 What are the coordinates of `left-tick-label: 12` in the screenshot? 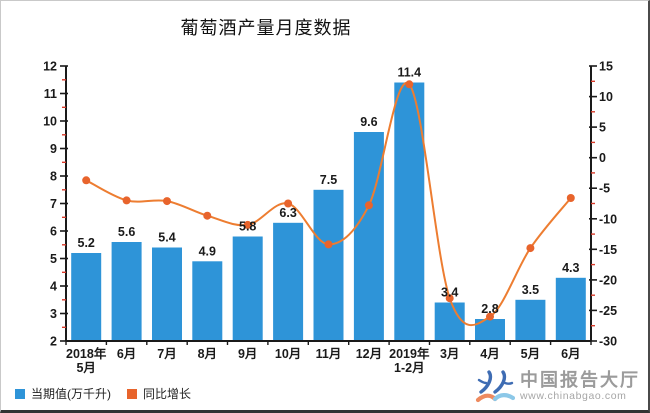 It's located at (50, 67).